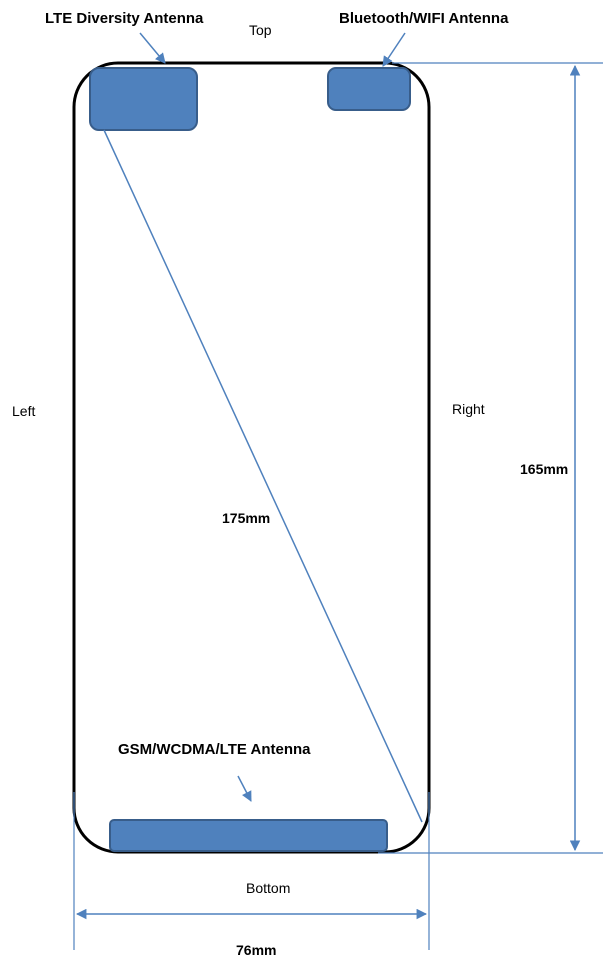 The width and height of the screenshot is (603, 959). I want to click on lte-diversity-antenna-label: LTE Diversity Antenna, so click(124, 18).